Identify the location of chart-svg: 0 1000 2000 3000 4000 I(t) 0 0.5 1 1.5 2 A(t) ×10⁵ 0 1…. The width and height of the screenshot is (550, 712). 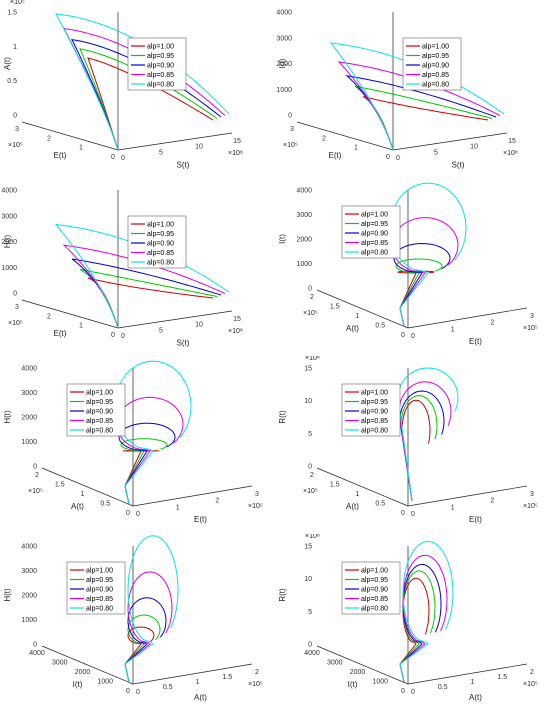
(408, 264).